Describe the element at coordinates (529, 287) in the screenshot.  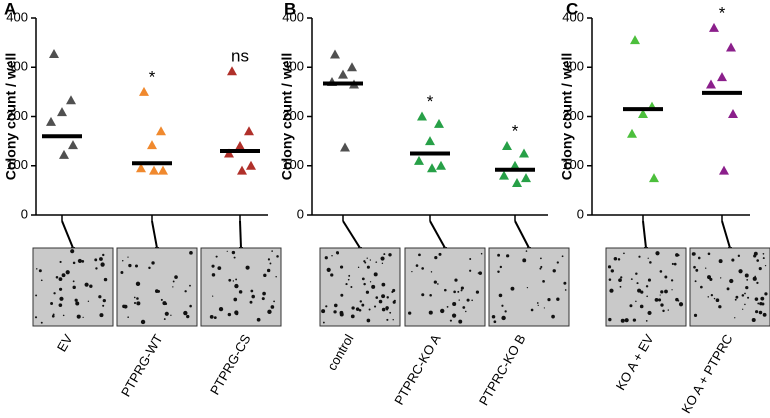
I see `well-image` at that location.